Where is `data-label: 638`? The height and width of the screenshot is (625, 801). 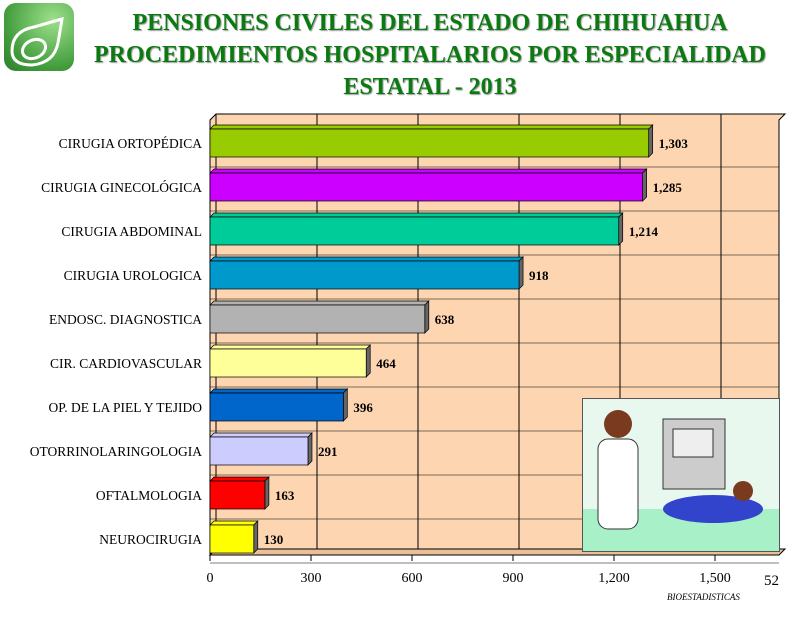
data-label: 638 is located at coordinates (445, 319).